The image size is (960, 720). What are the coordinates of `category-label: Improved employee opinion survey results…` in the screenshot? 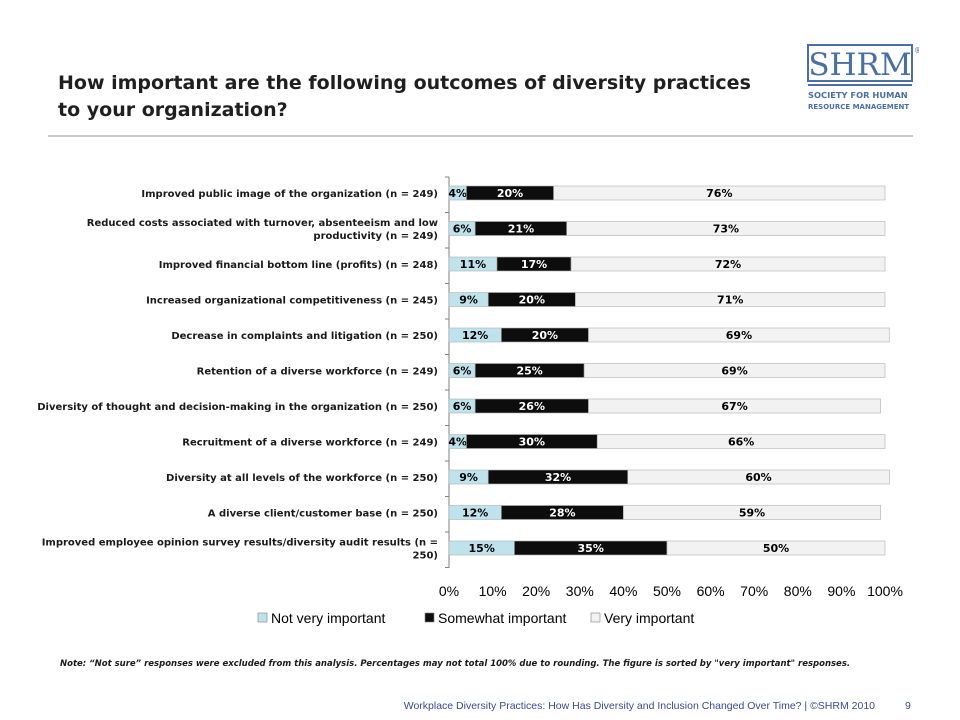 It's located at (240, 550).